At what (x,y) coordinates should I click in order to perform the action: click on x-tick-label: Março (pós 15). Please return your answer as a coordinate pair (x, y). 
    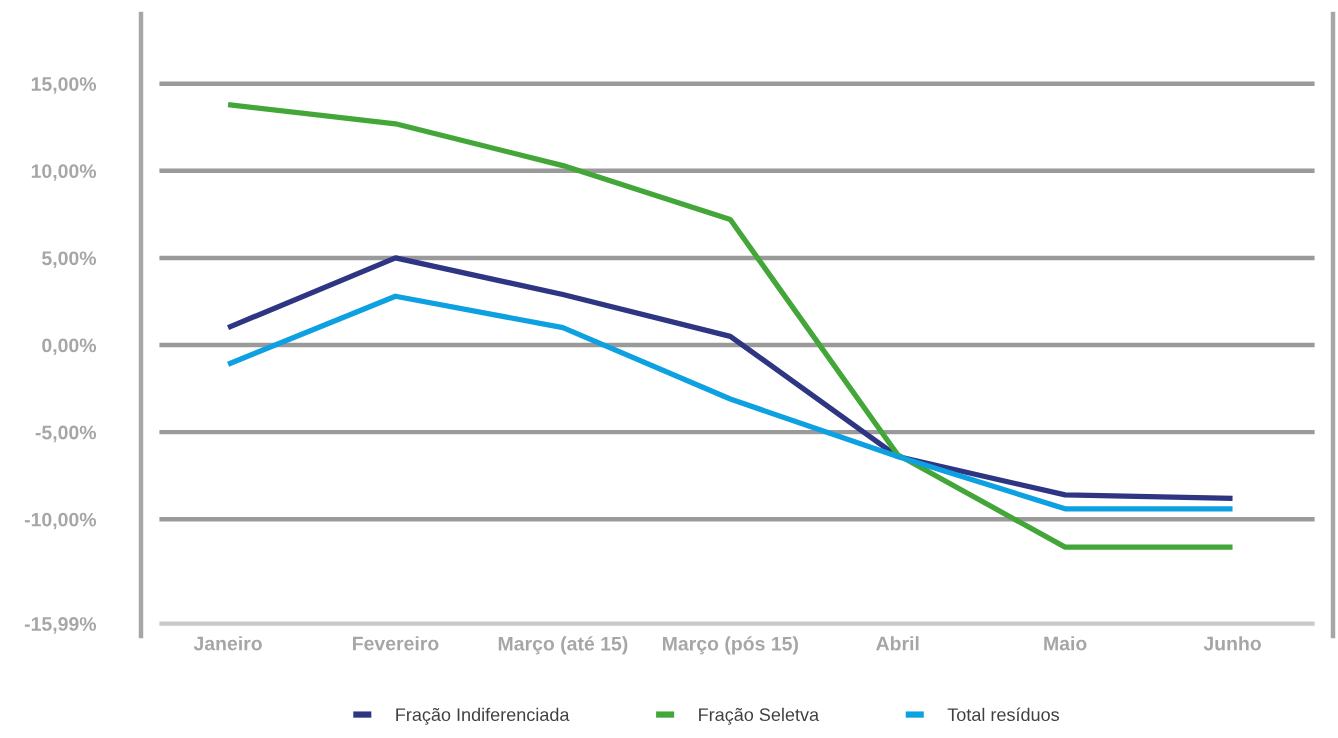
    Looking at the image, I should click on (730, 645).